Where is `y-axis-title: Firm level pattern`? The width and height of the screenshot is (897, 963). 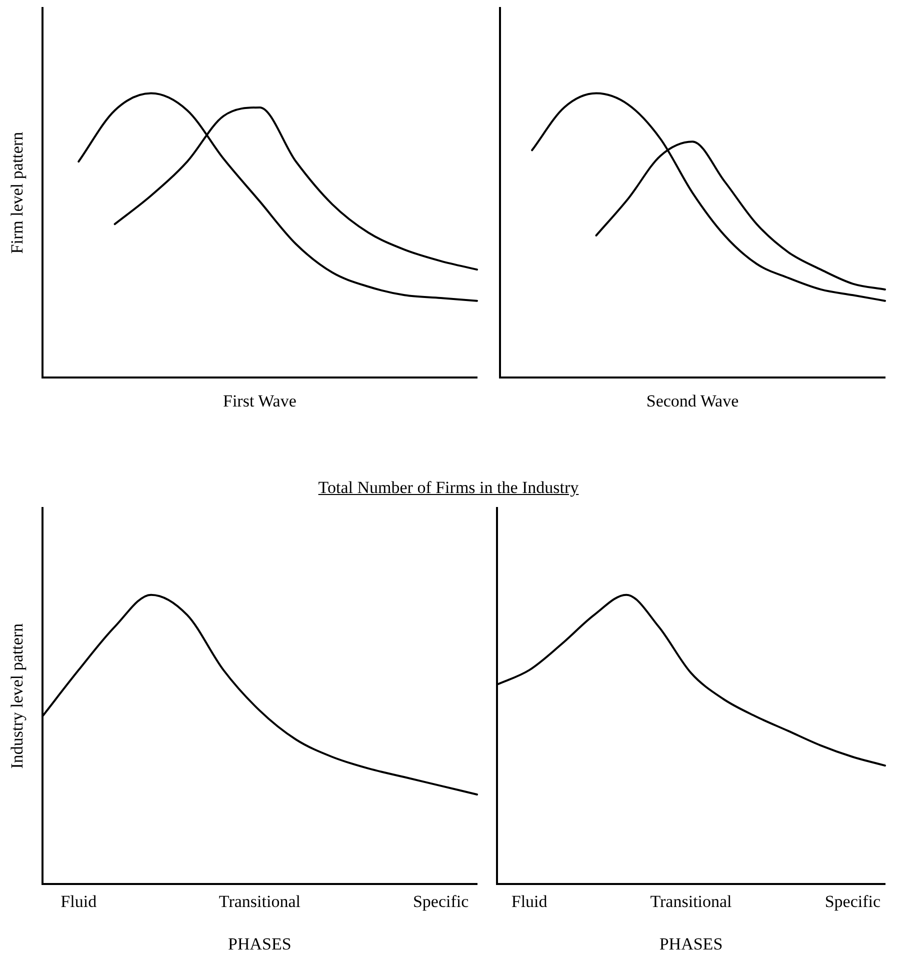 y-axis-title: Firm level pattern is located at coordinates (17, 192).